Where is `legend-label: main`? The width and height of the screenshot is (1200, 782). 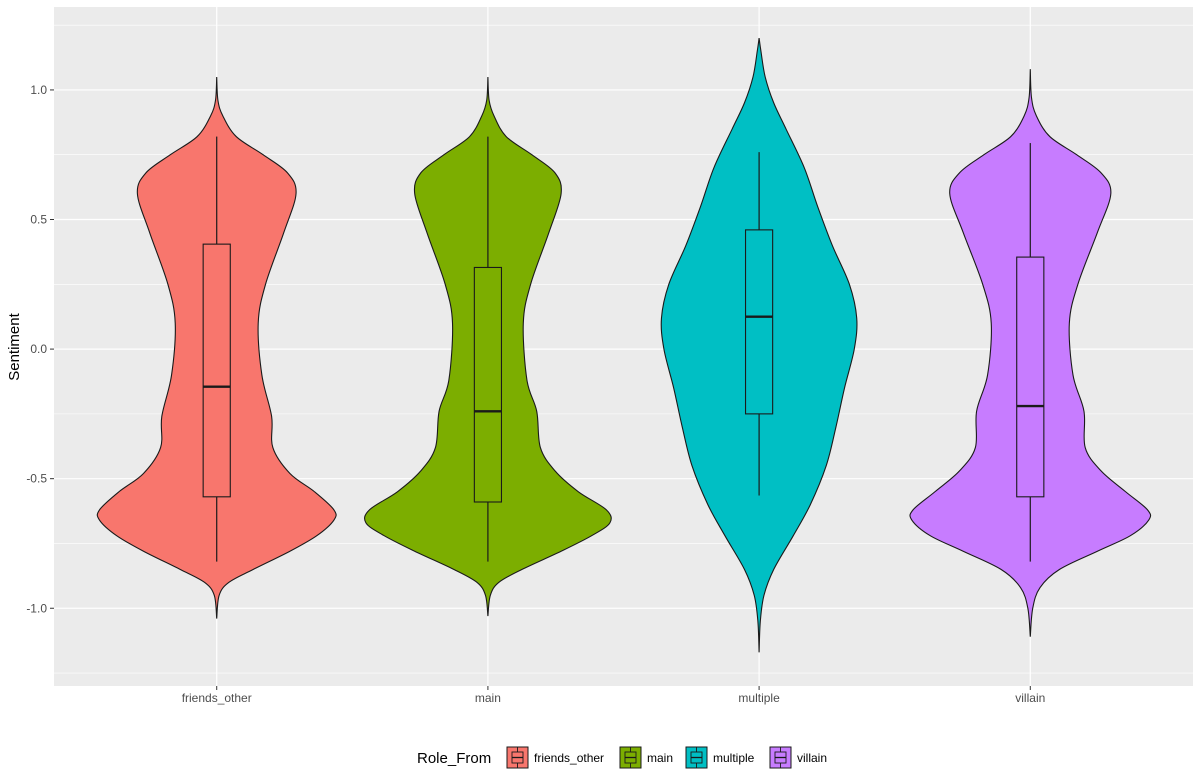
legend-label: main is located at coordinates (660, 758).